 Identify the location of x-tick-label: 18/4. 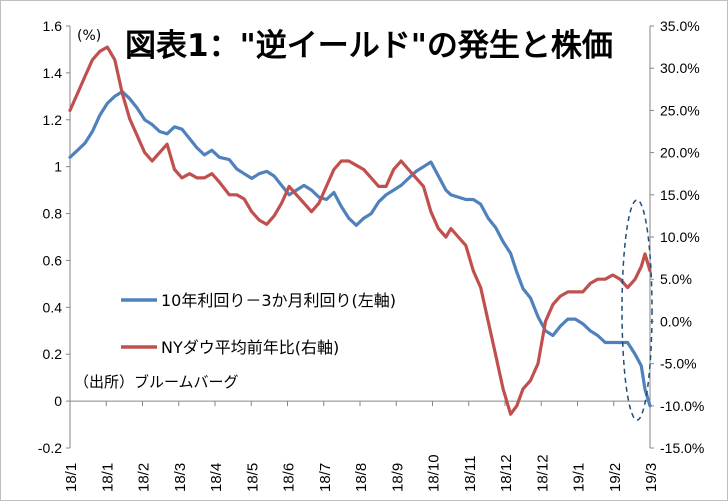
(216, 477).